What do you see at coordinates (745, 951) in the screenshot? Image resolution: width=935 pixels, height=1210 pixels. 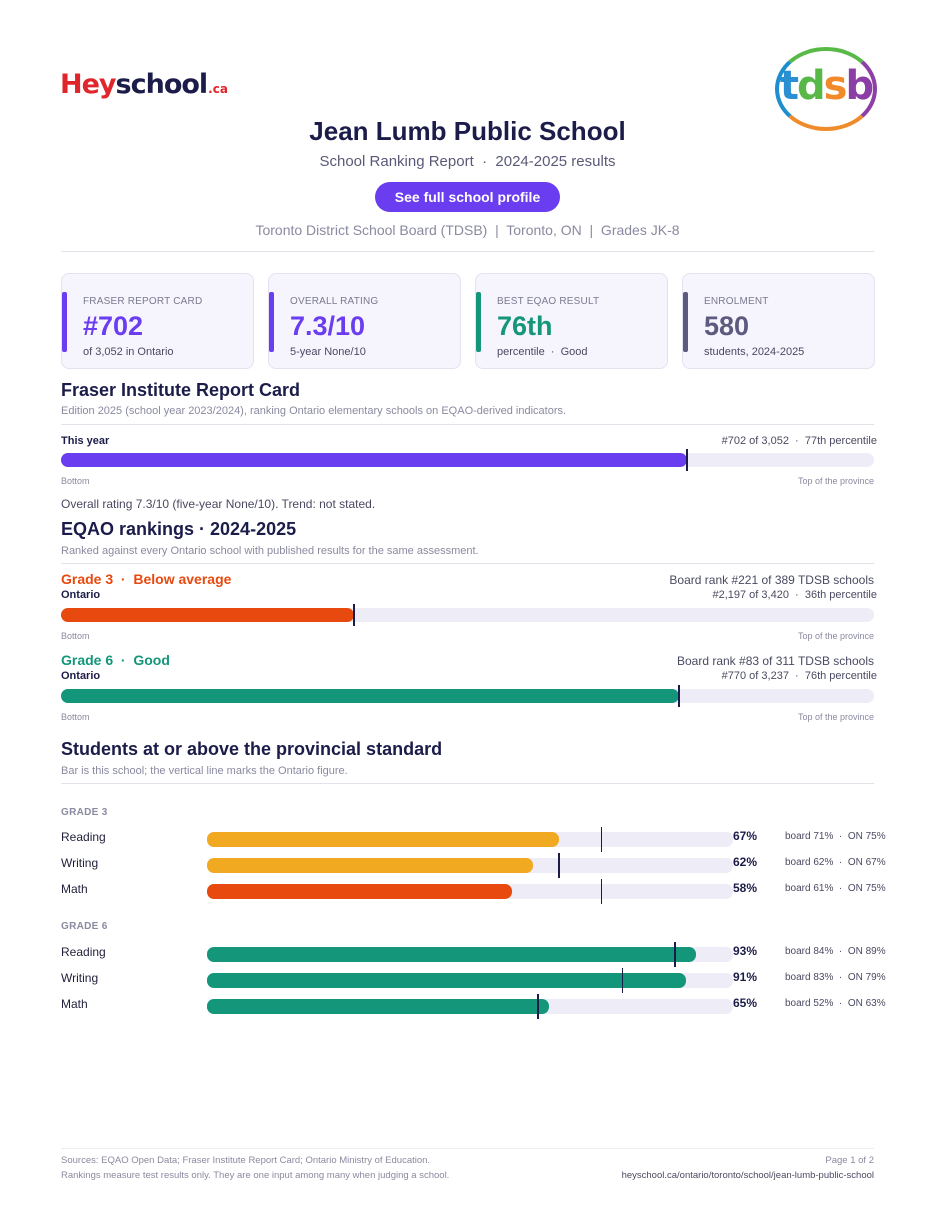 I see `standards-pct: 93%` at bounding box center [745, 951].